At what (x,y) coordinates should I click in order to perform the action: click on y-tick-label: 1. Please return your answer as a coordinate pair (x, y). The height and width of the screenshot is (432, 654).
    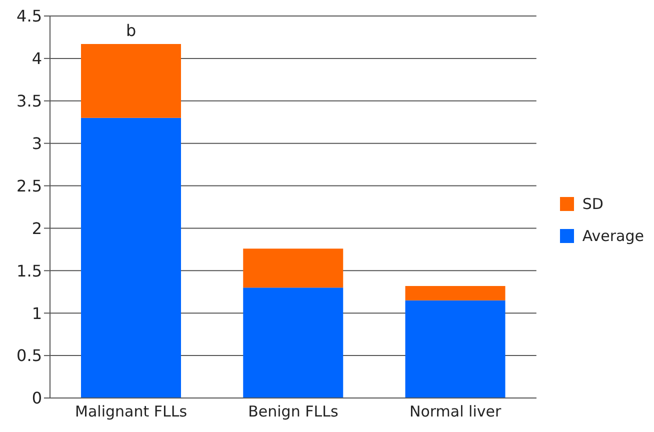
    Looking at the image, I should click on (37, 313).